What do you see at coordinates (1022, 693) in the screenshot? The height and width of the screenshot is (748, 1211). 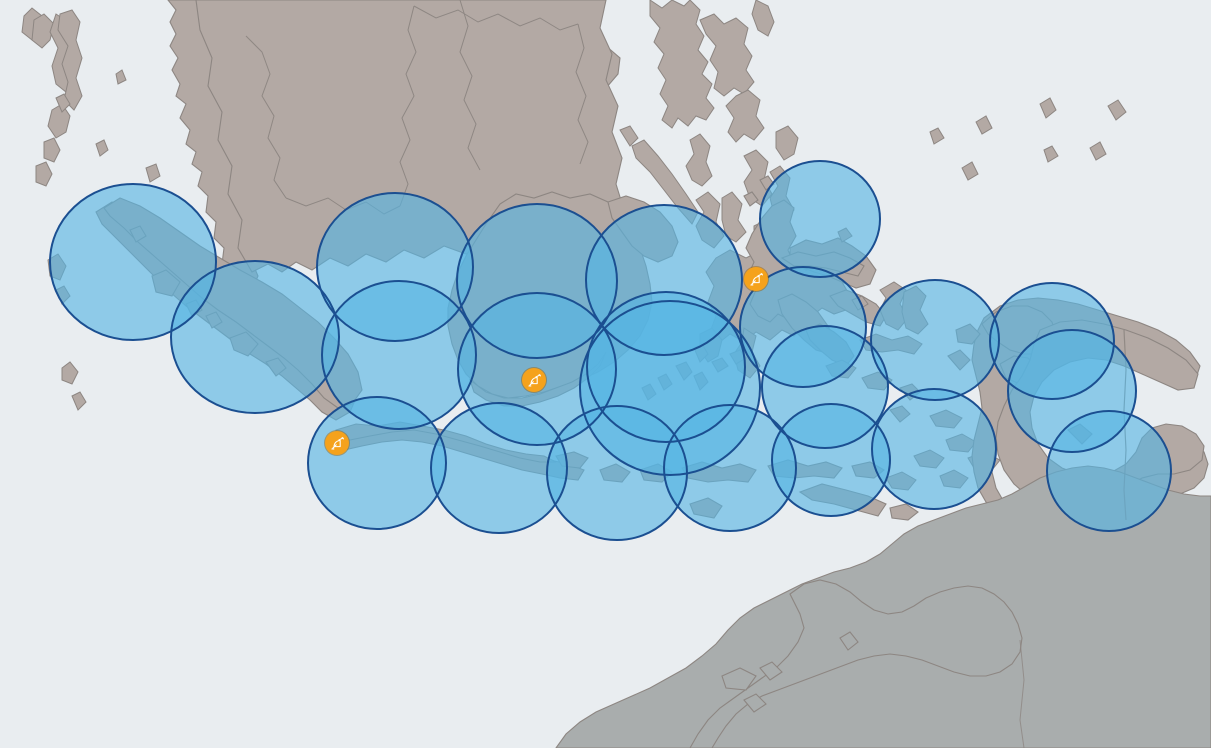 I see `borders-australia` at bounding box center [1022, 693].